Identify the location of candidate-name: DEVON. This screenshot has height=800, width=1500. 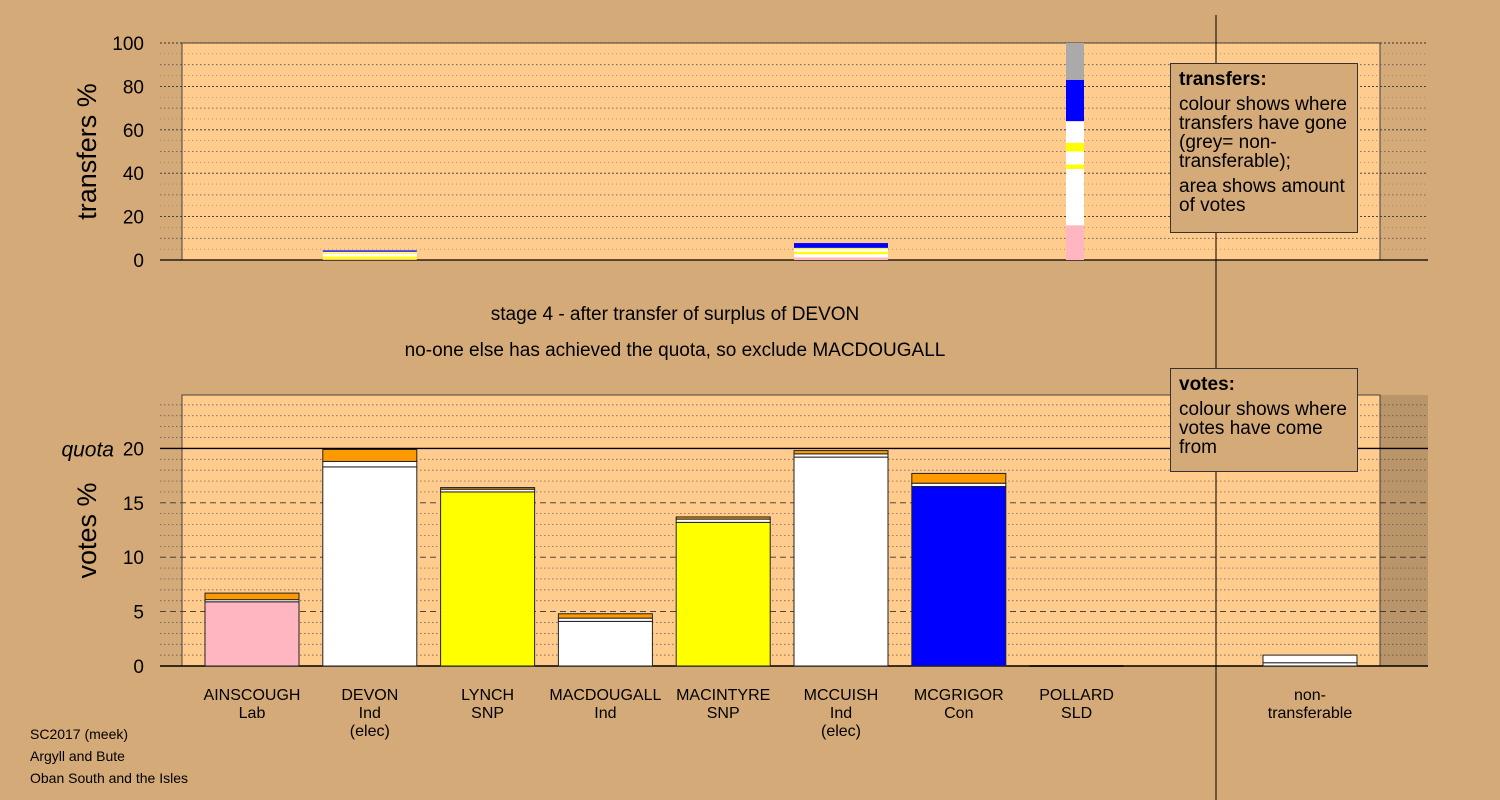
(369, 695).